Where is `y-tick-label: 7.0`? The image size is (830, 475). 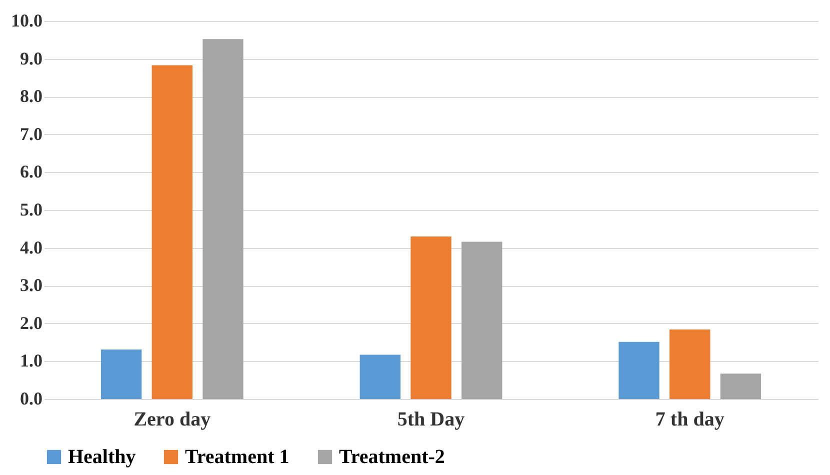
y-tick-label: 7.0 is located at coordinates (31, 134).